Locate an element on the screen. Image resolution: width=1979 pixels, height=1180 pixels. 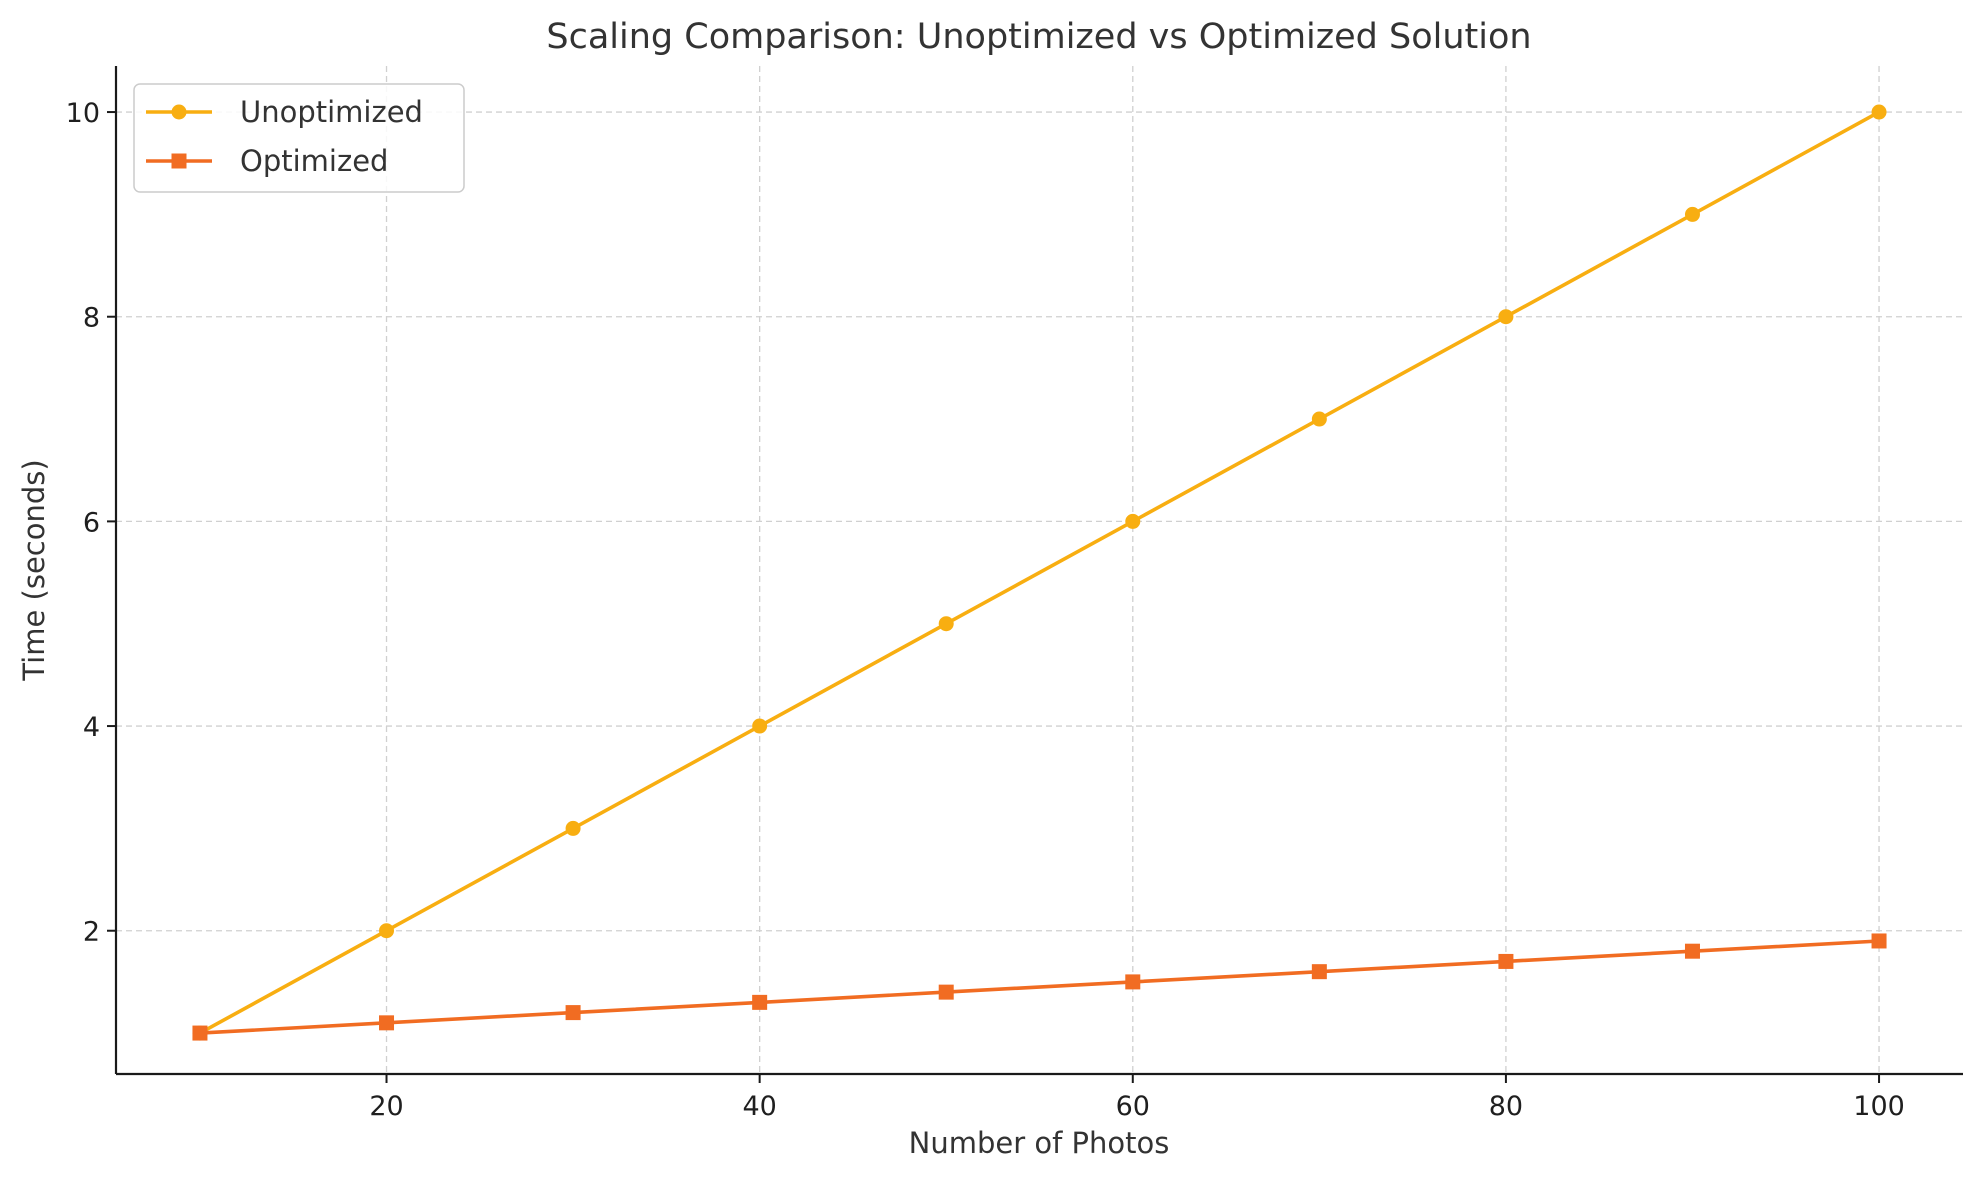
y-tick-label: 10 is located at coordinates (83, 113).